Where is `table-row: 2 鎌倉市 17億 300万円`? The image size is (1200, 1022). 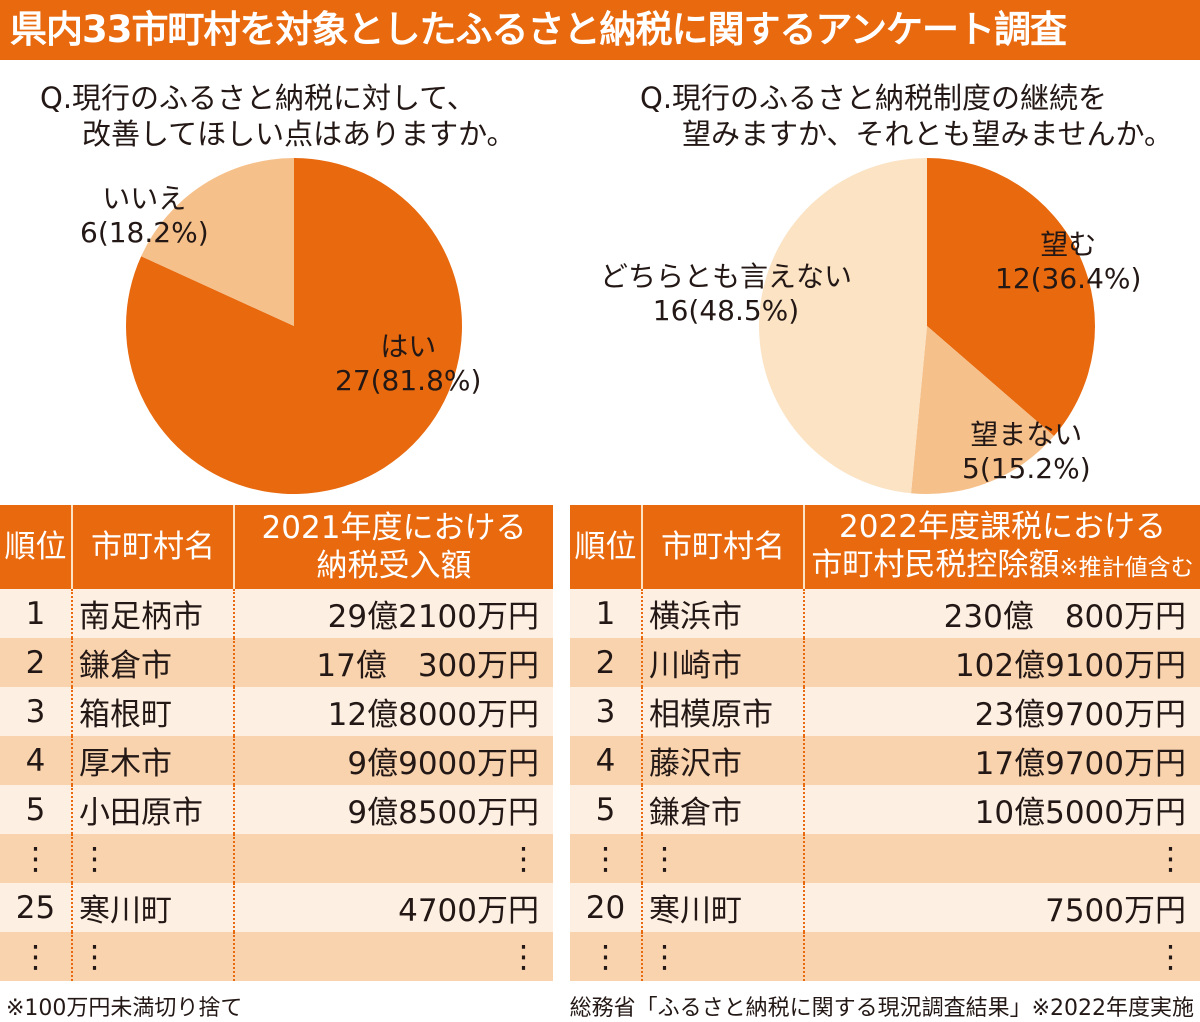
table-row: 2 鎌倉市 17億 300万円 is located at coordinates (276, 662).